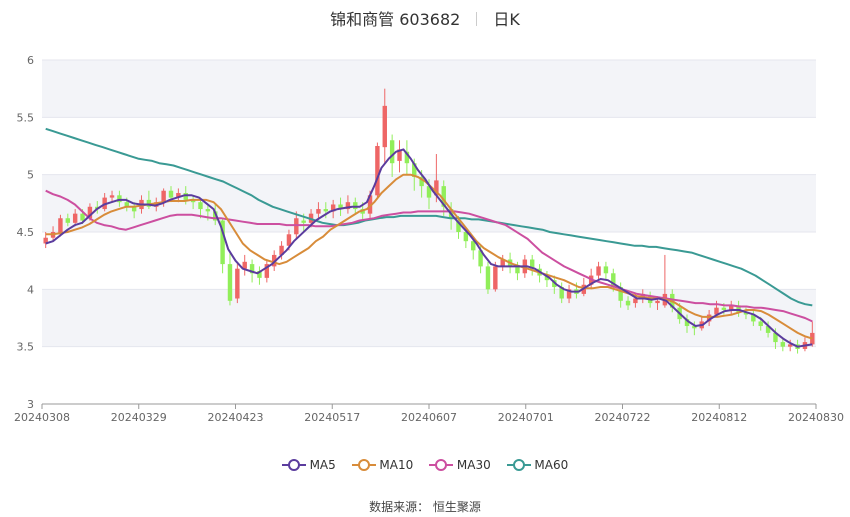 The width and height of the screenshot is (850, 517). I want to click on y-tick-label: 5, so click(30, 175).